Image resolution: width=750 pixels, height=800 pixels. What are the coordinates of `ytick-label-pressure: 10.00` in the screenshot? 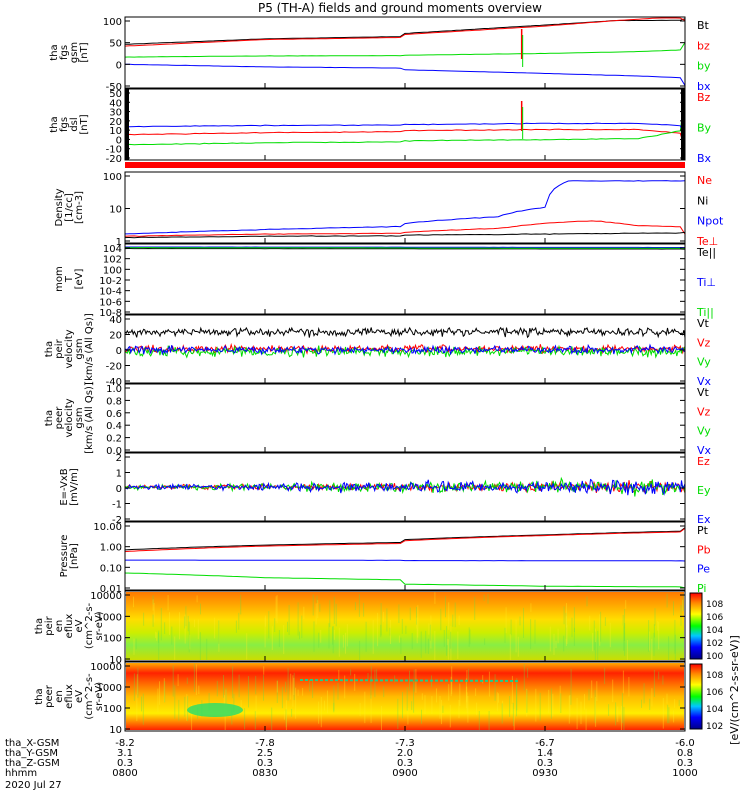 It's located at (107, 527).